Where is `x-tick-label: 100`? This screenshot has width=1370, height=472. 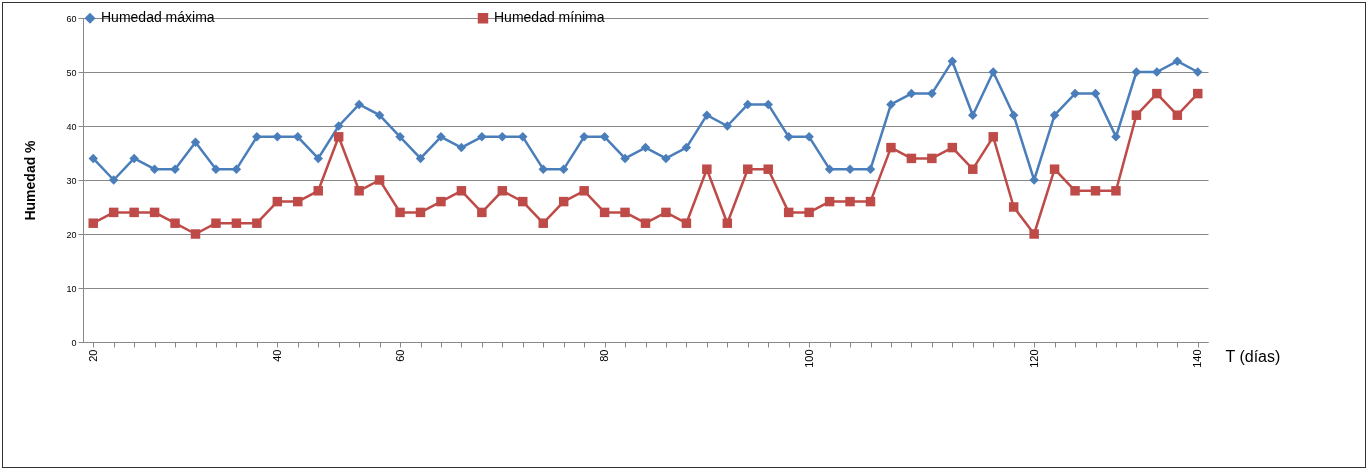
x-tick-label: 100 is located at coordinates (808, 358).